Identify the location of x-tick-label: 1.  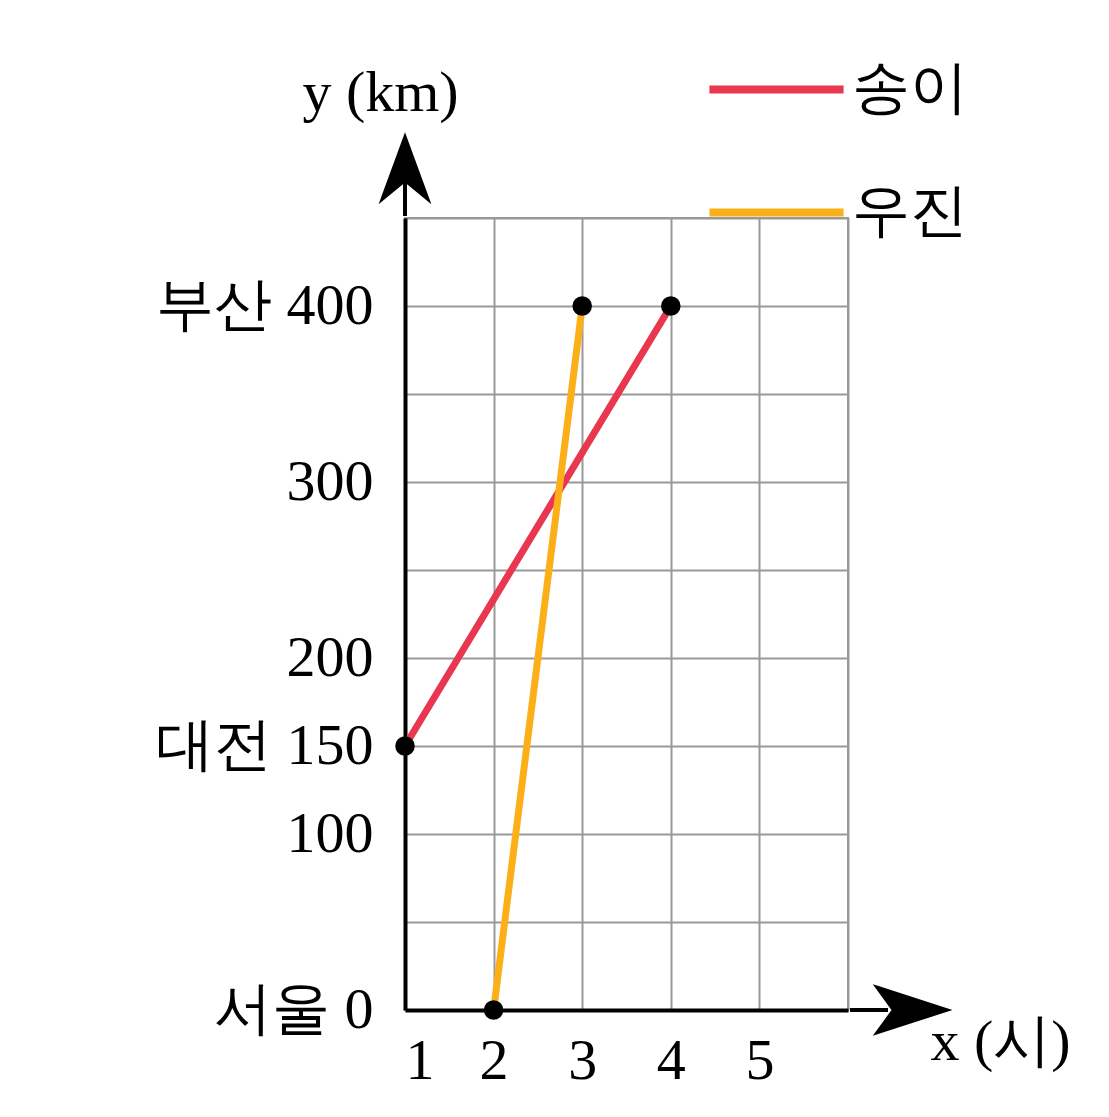
(420, 1059).